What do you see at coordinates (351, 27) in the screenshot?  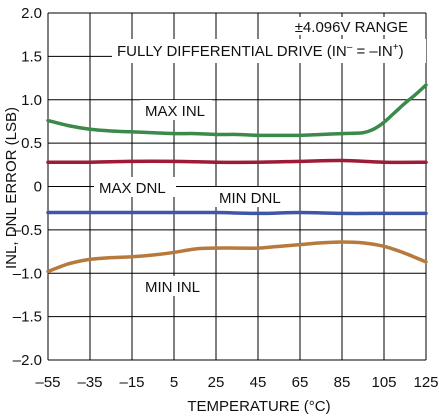 I see `range-annotation: ±4.096V RANGE` at bounding box center [351, 27].